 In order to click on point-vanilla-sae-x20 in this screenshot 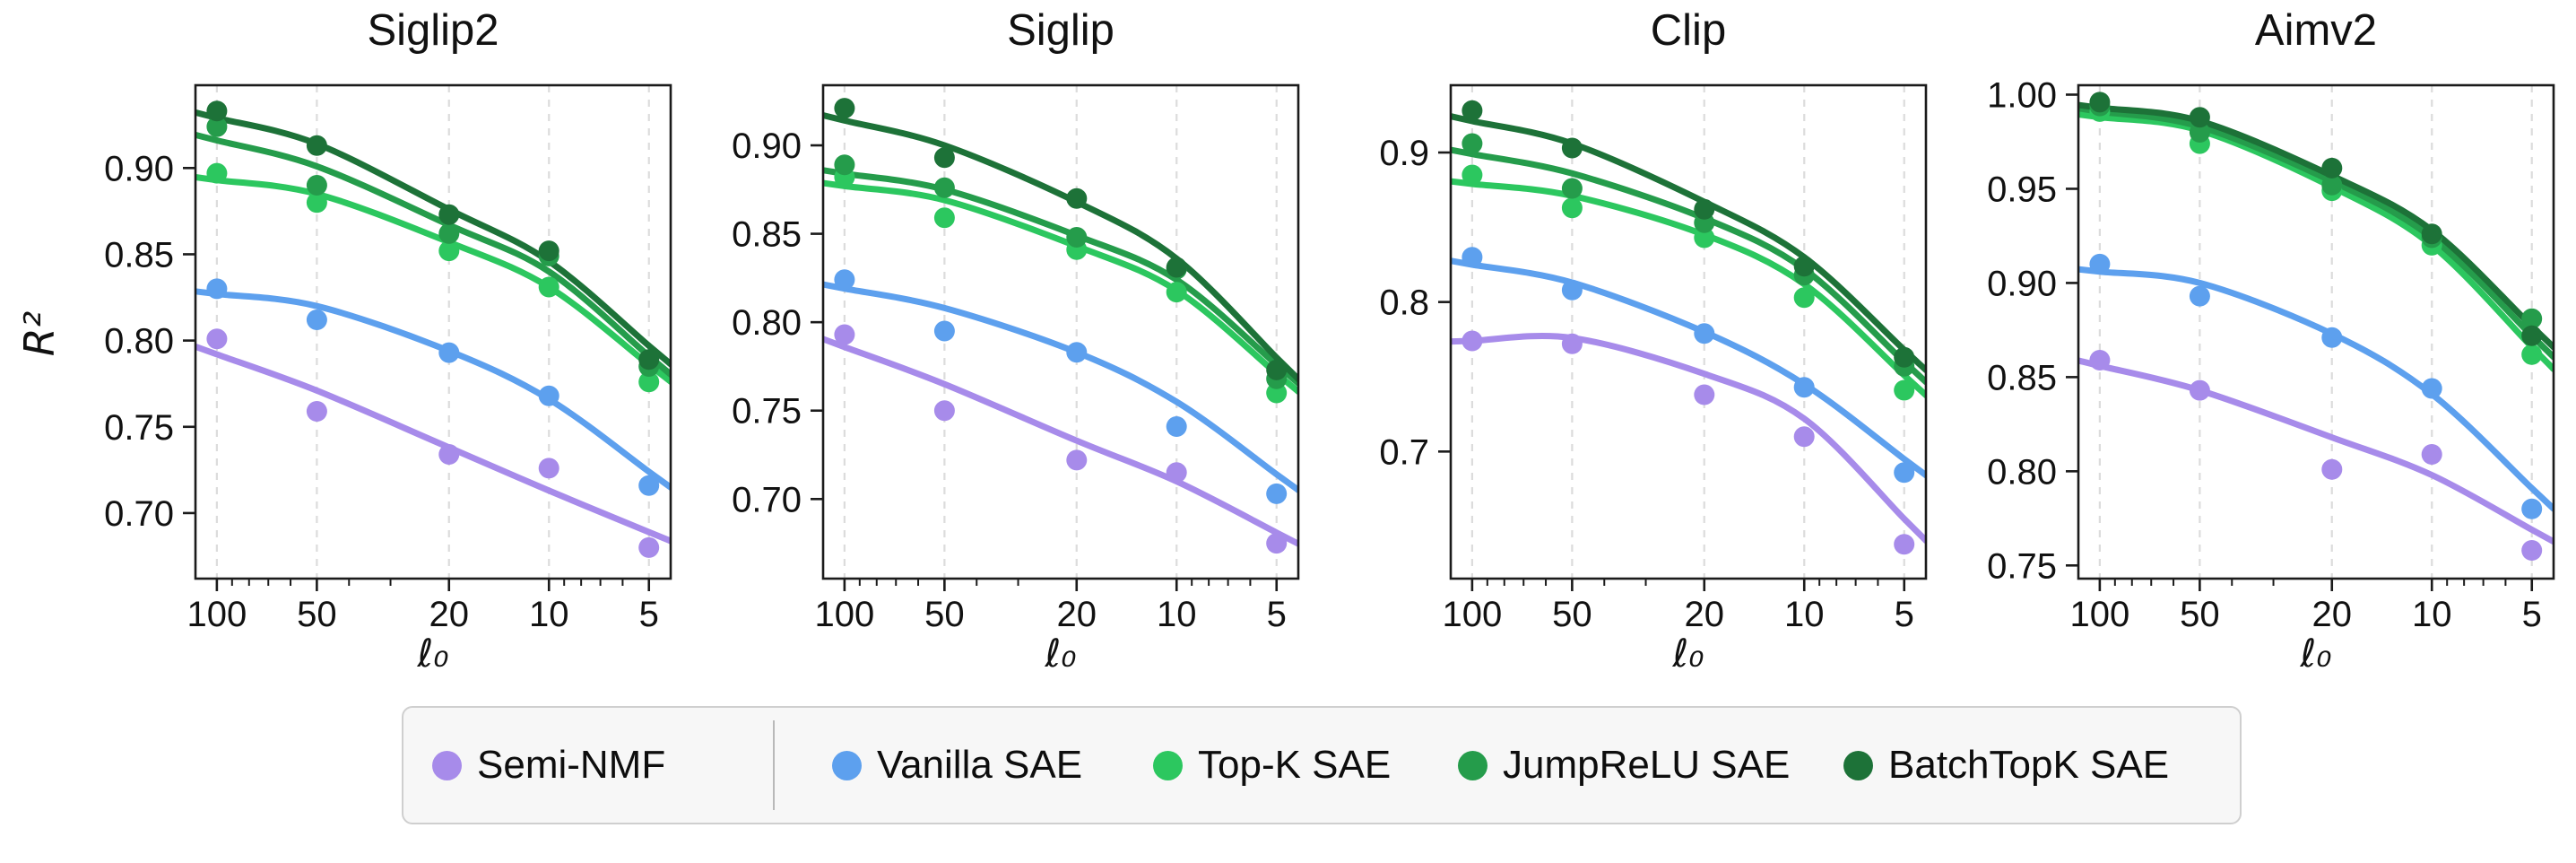, I will do `click(1704, 333)`.